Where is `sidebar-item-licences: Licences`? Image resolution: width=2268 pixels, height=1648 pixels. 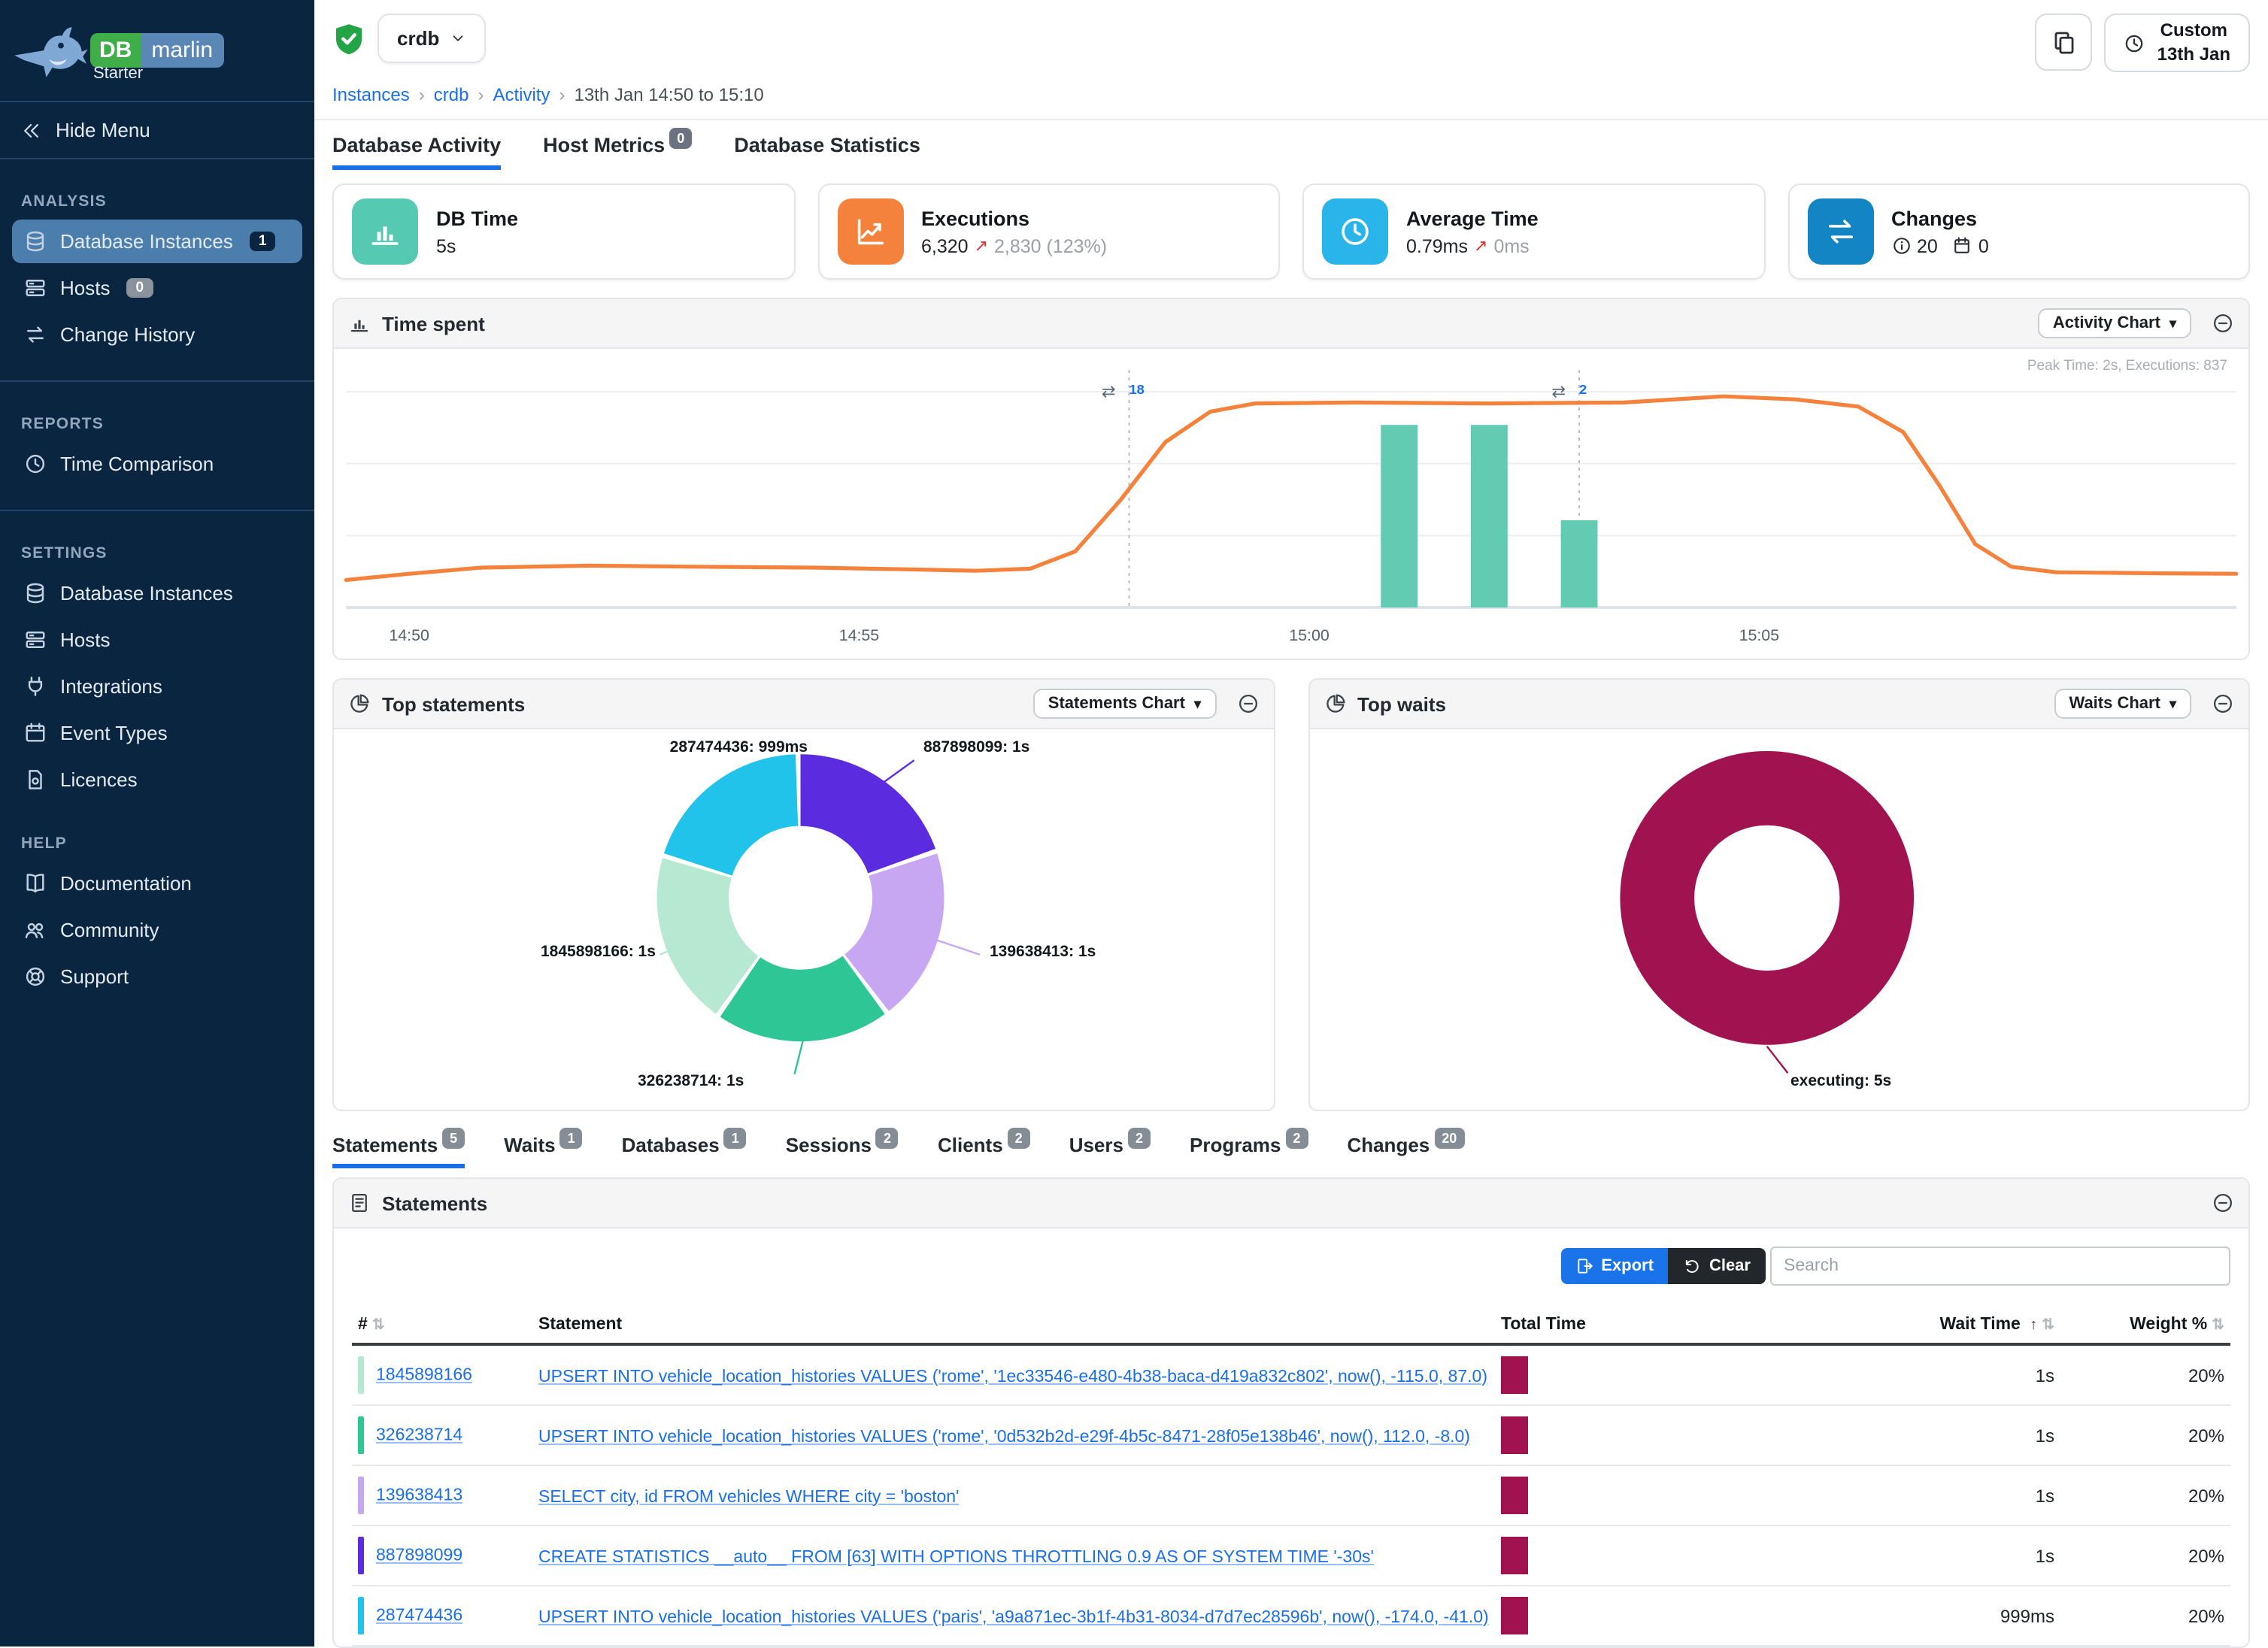 sidebar-item-licences: Licences is located at coordinates (157, 779).